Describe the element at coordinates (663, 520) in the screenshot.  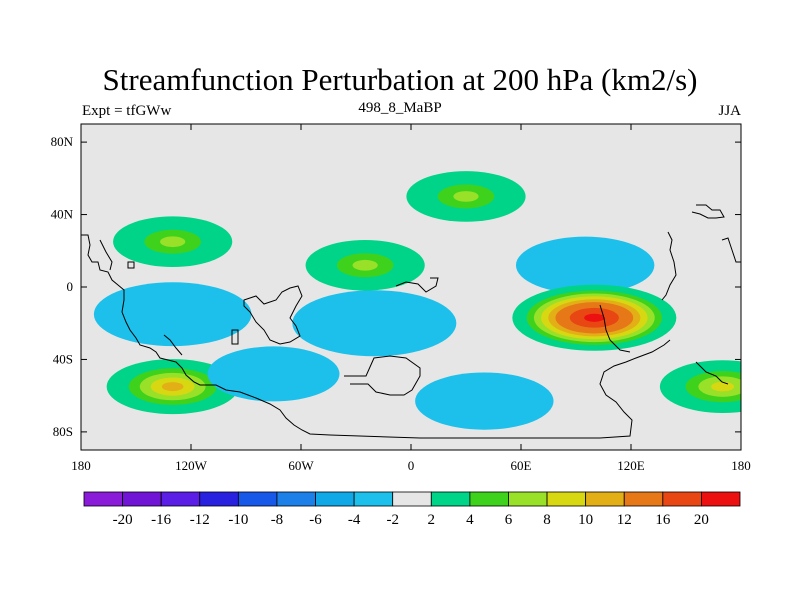
I see `colorbar-label: 16` at that location.